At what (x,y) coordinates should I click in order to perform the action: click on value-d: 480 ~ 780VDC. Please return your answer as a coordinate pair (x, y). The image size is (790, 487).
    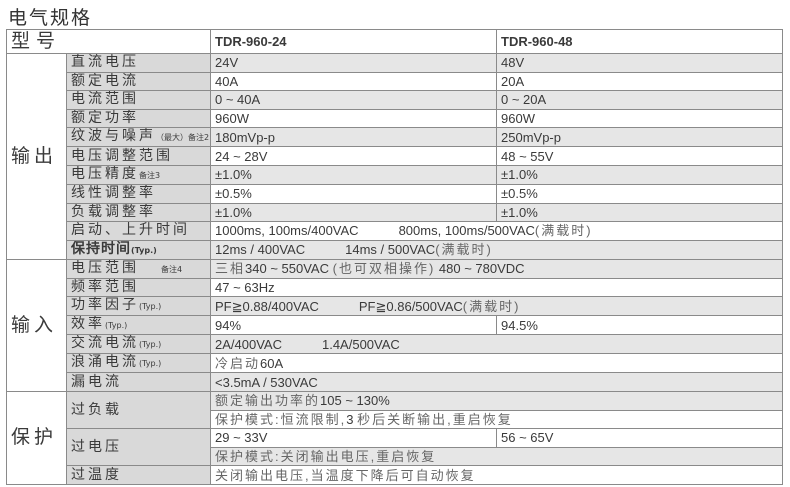
    Looking at the image, I should click on (481, 269).